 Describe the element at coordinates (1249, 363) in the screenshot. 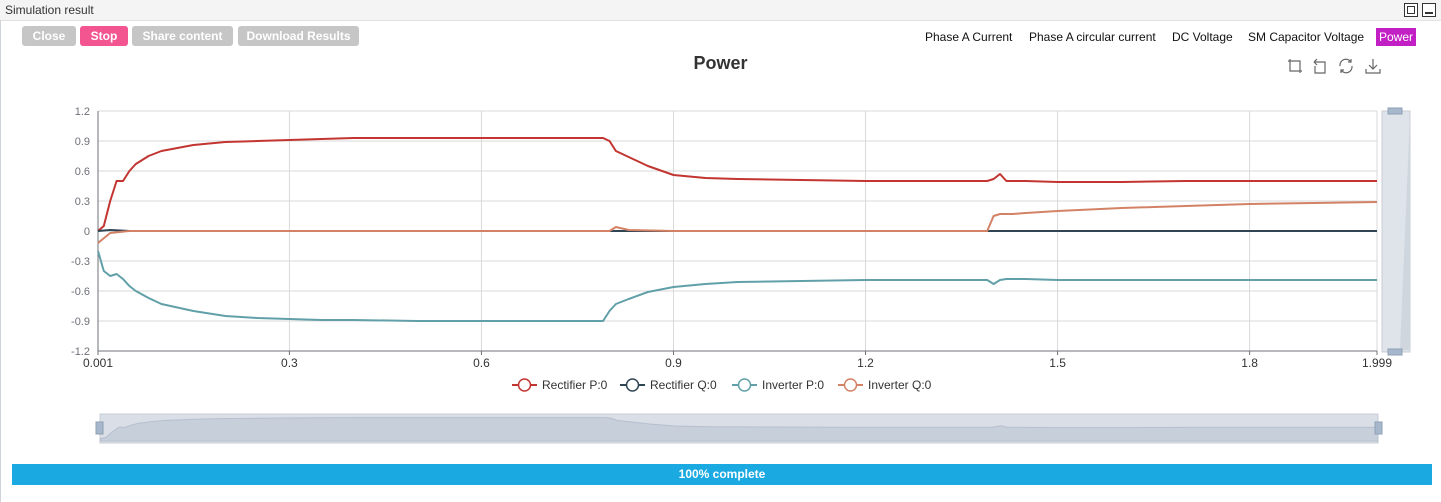

I see `x-tick-label: 1.8` at that location.